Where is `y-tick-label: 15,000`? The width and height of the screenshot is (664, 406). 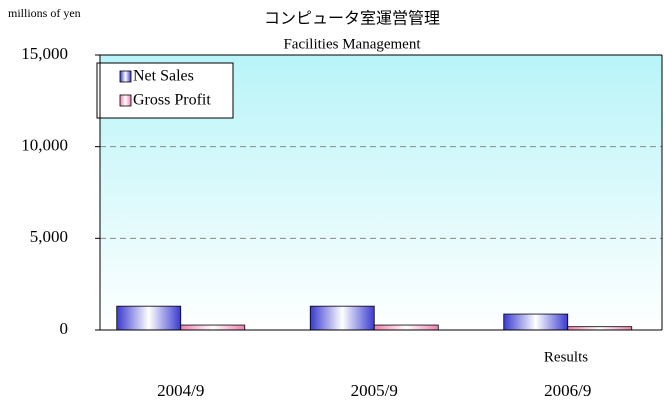 y-tick-label: 15,000 is located at coordinates (44, 53).